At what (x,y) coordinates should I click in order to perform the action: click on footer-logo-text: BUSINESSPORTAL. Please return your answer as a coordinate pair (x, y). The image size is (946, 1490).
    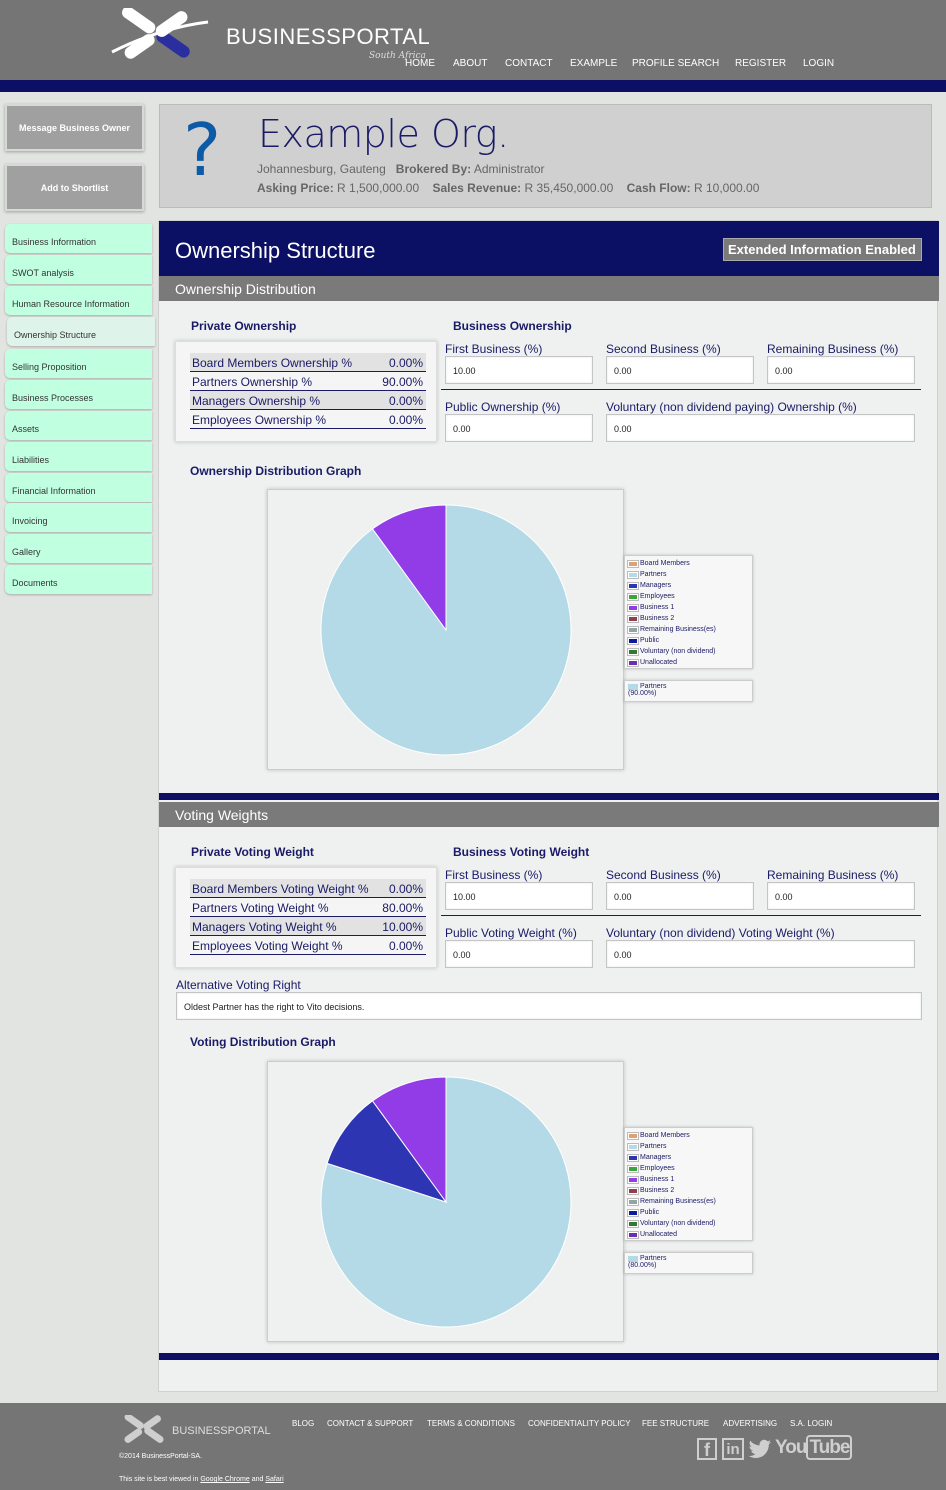
    Looking at the image, I should click on (221, 1431).